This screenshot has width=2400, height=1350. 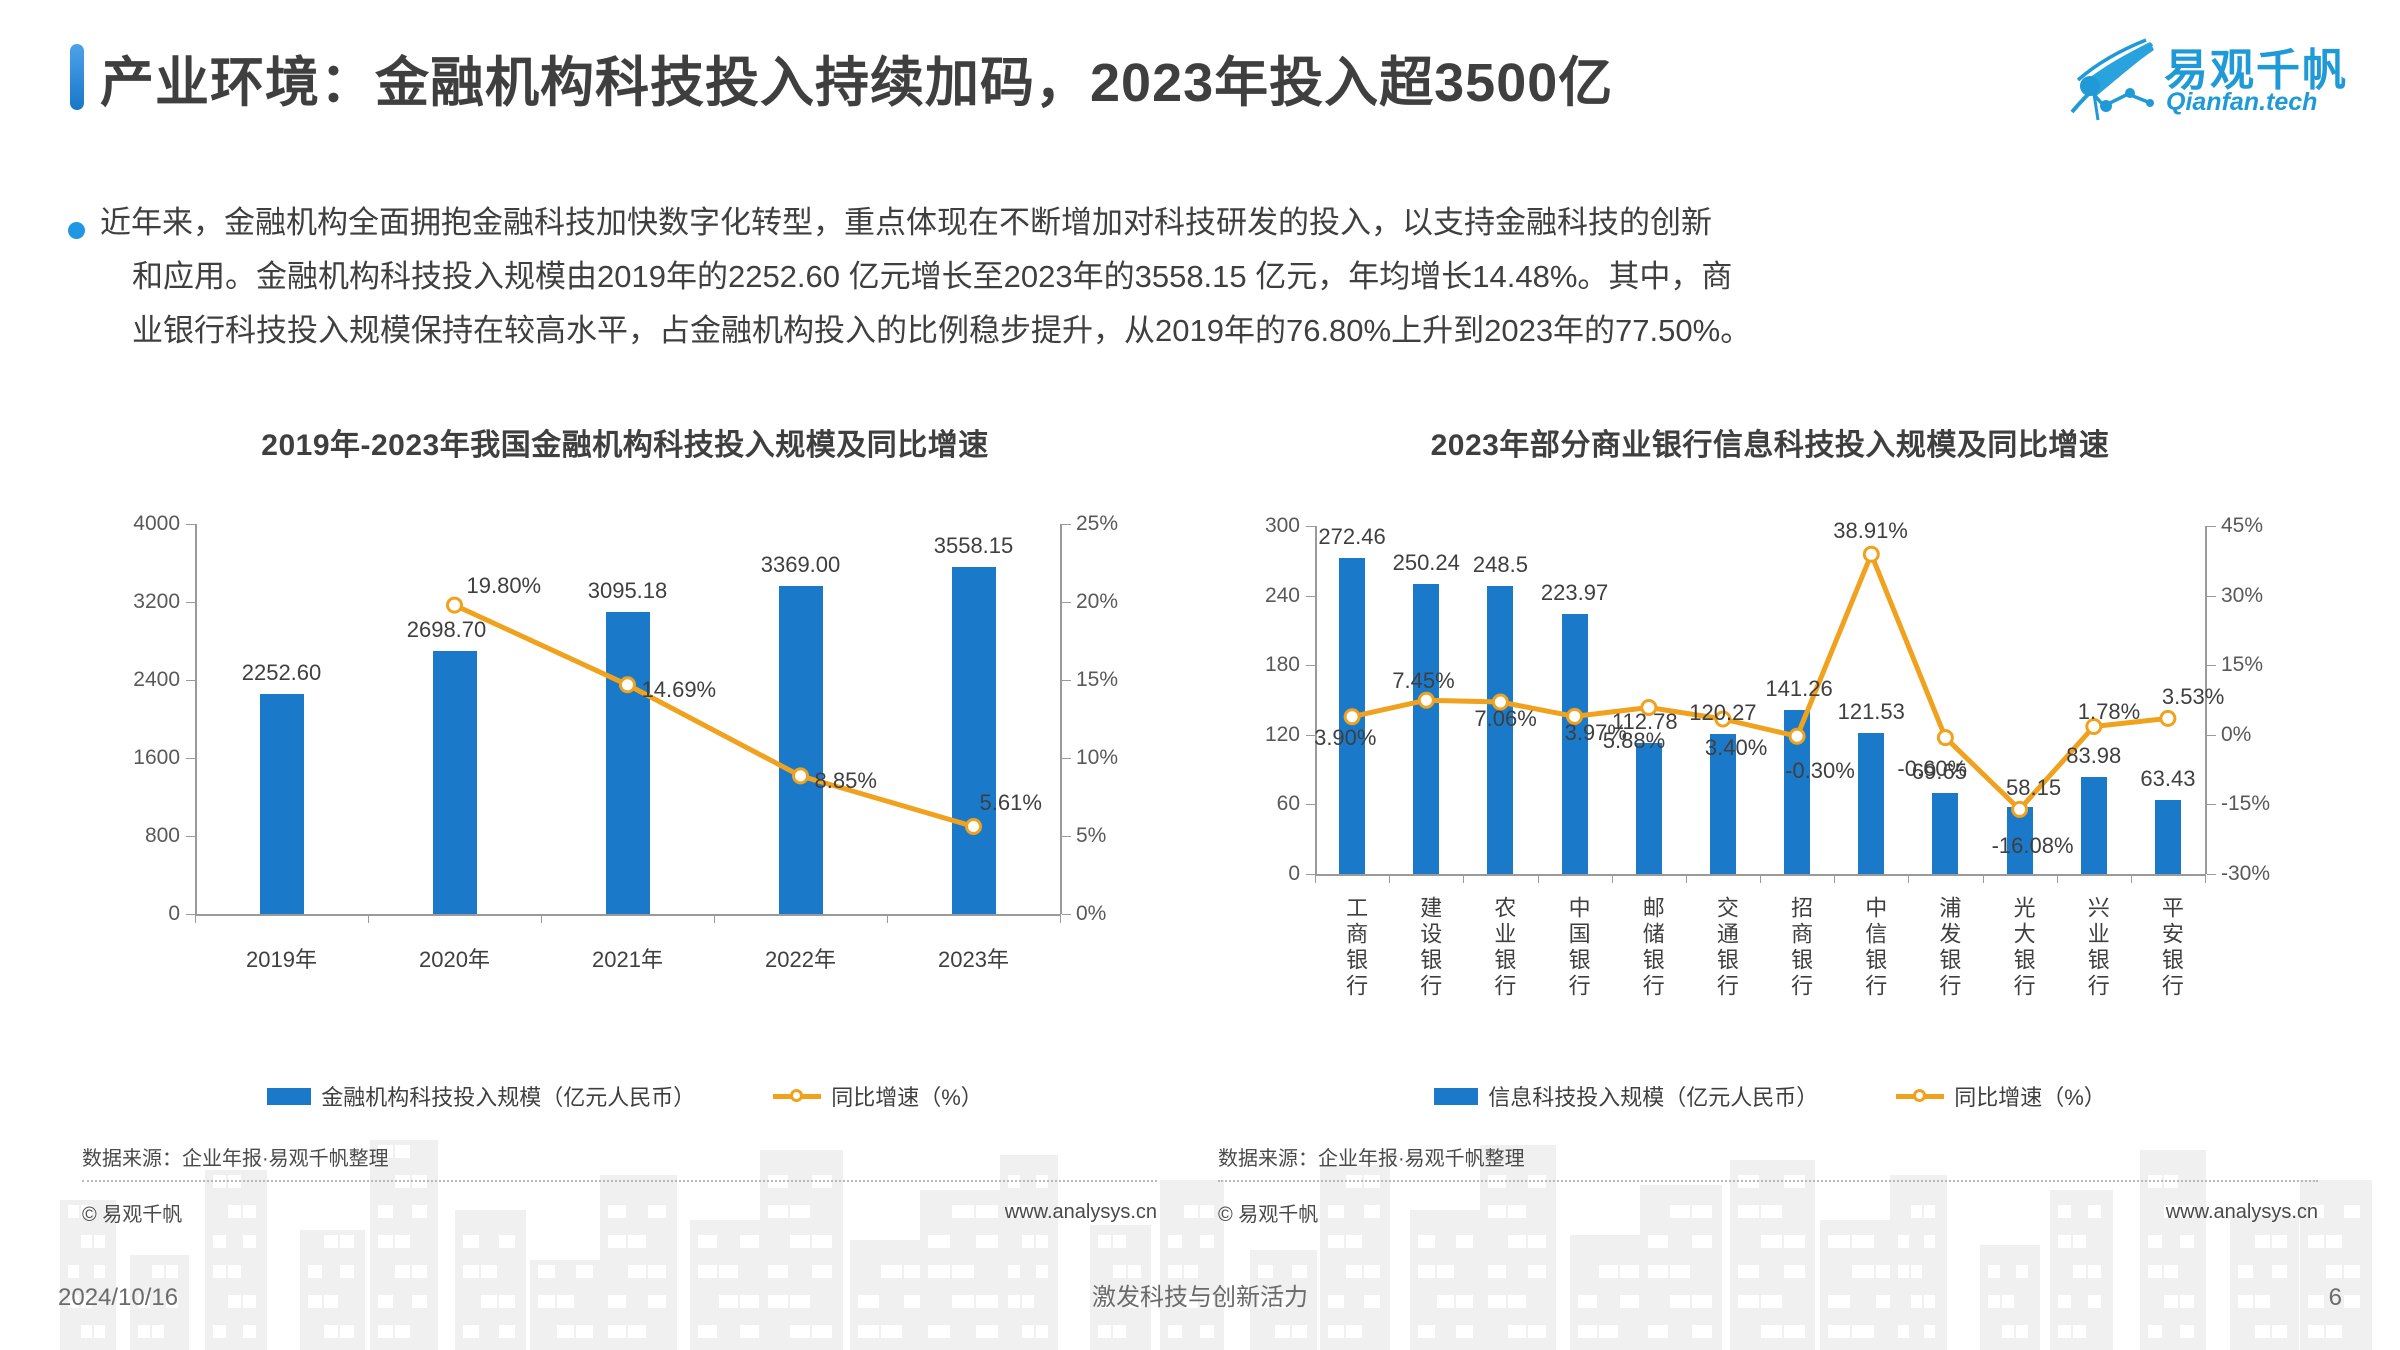 I want to click on bar-value-label: 83.98, so click(x=2094, y=755).